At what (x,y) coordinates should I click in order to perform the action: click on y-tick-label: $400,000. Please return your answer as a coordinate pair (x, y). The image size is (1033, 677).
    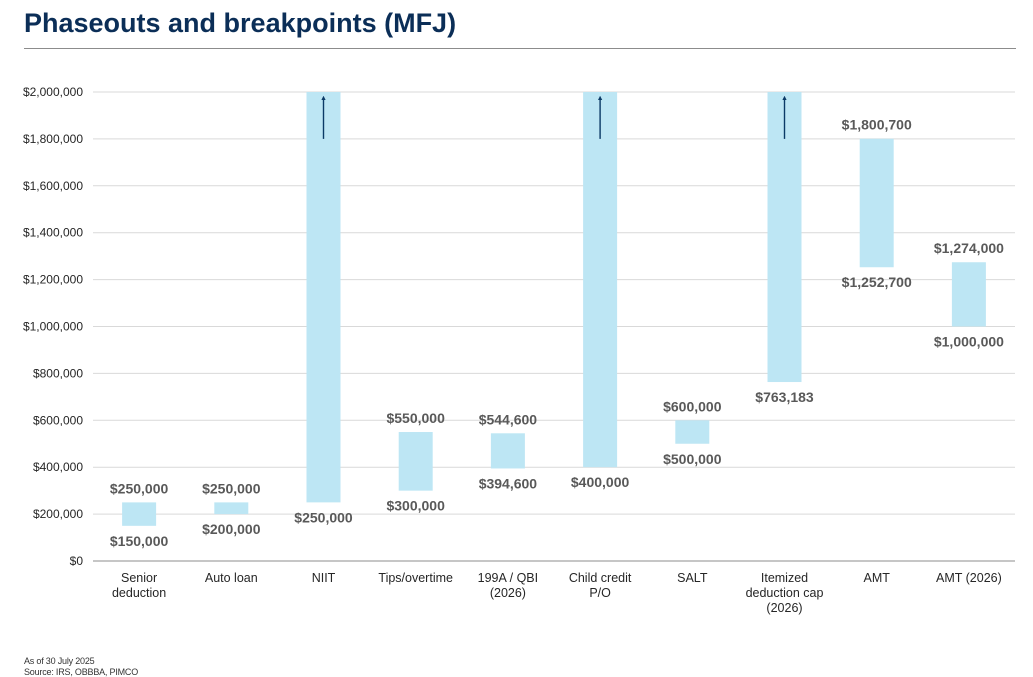
    Looking at the image, I should click on (58, 467).